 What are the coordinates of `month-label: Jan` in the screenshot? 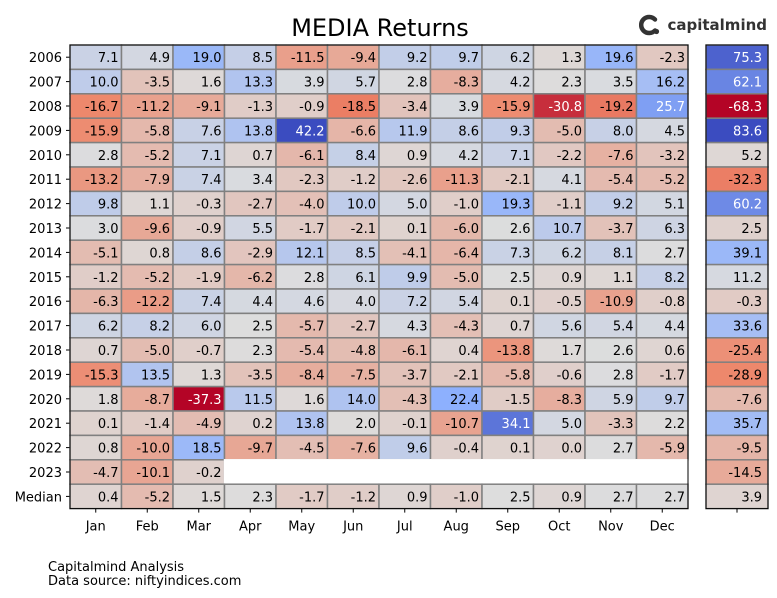 It's located at (95, 527).